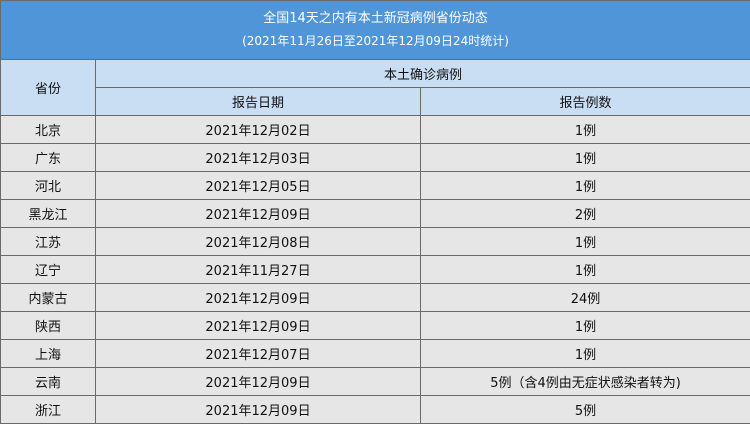 This screenshot has height=426, width=750. I want to click on cell-report-count: 5例（含4例由无症状感染者转为), so click(585, 381).